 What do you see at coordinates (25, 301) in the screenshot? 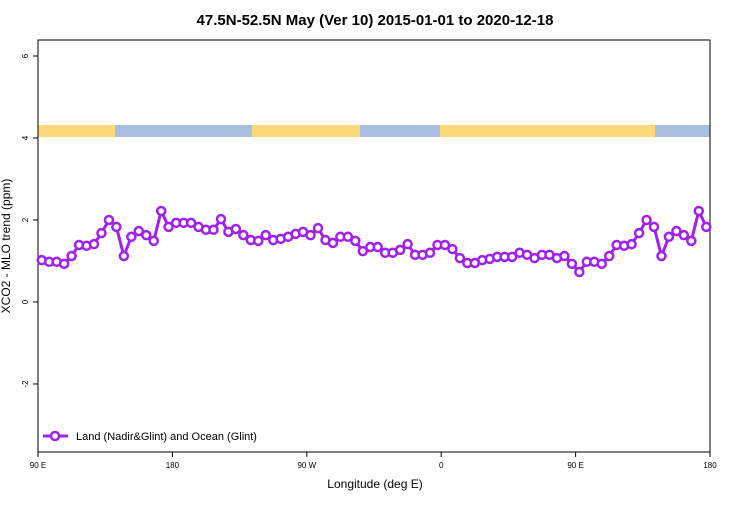
I see `y-tick-label: 0` at bounding box center [25, 301].